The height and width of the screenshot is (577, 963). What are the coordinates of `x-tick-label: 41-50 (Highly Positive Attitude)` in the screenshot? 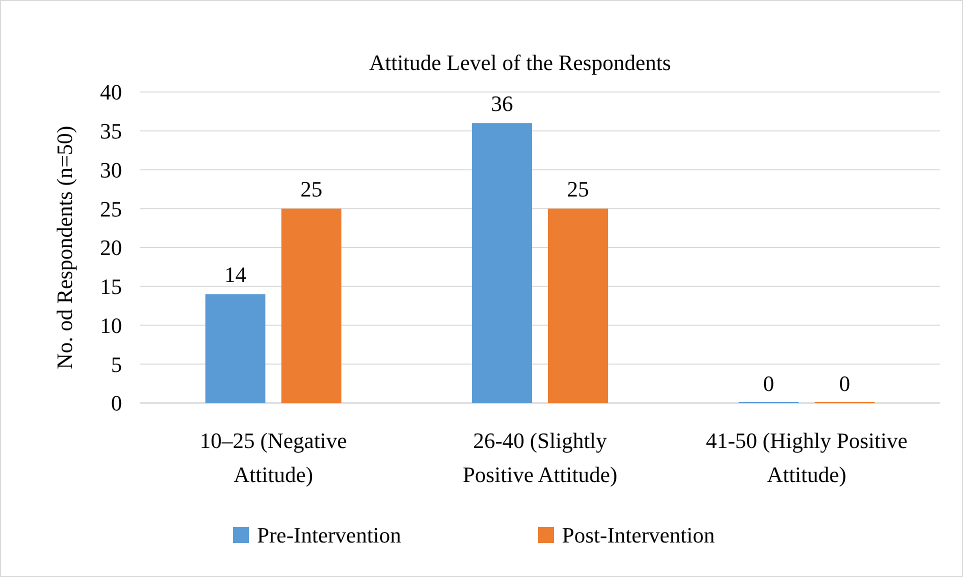 It's located at (807, 457).